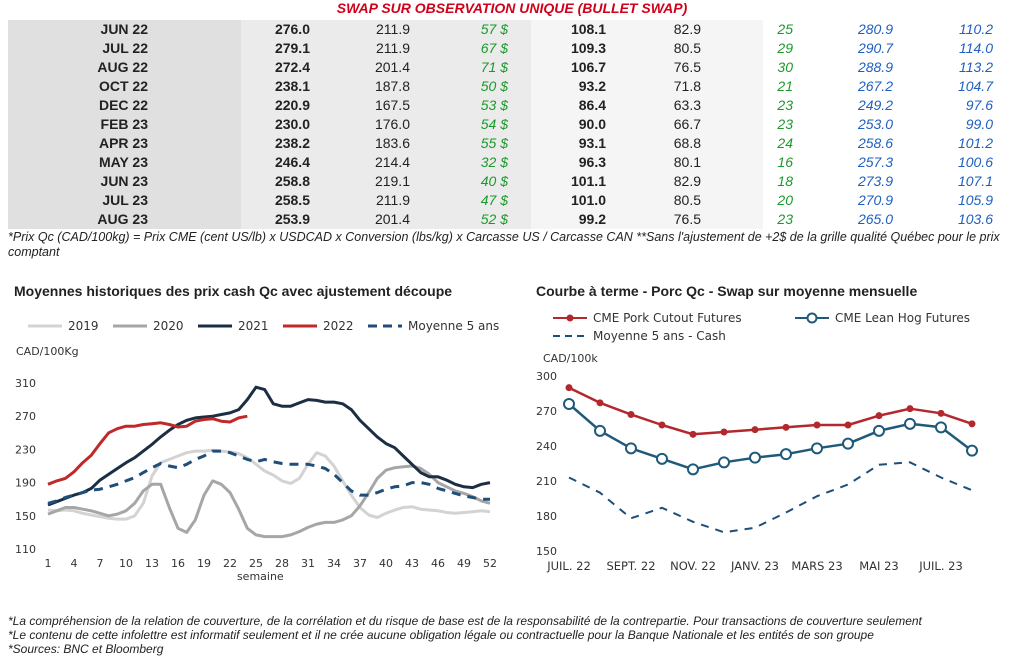 This screenshot has height=671, width=1024. What do you see at coordinates (754, 566) in the screenshot?
I see `x-tick-label: JANV. 23` at bounding box center [754, 566].